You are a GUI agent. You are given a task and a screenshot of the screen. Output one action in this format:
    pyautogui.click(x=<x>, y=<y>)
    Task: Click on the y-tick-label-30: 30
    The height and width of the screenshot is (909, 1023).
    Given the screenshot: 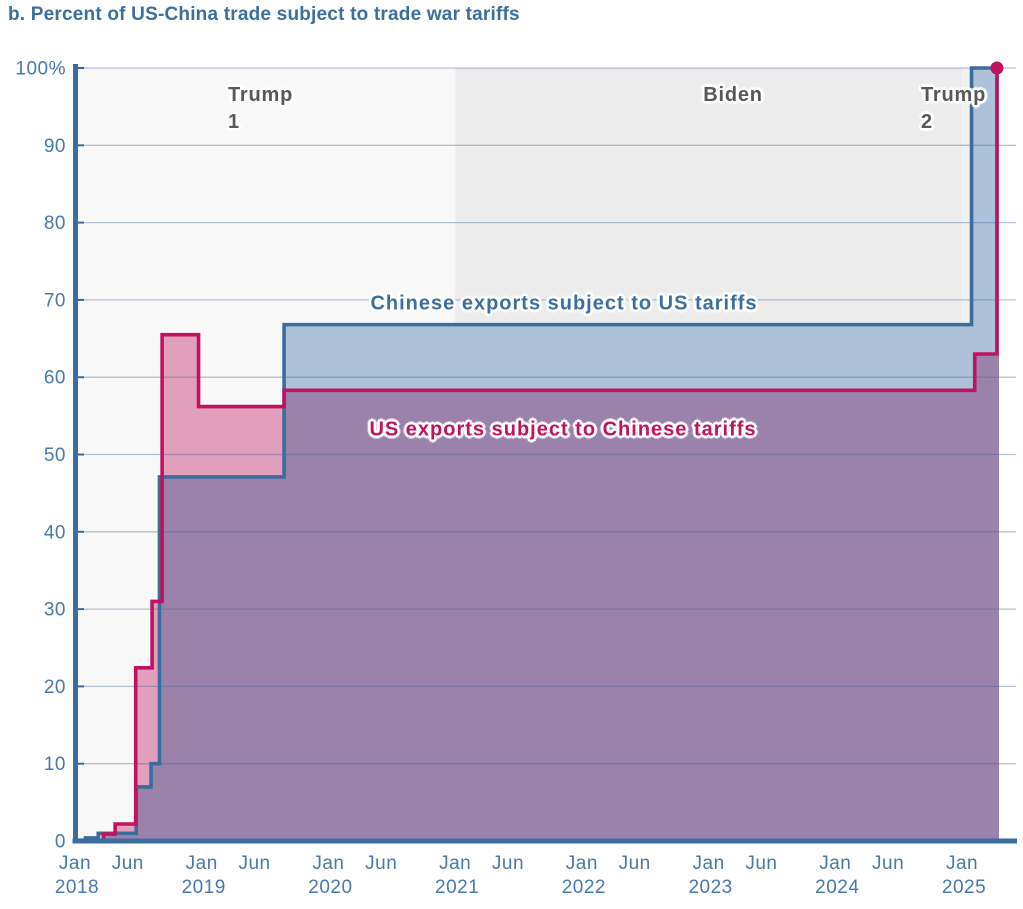 What is the action you would take?
    pyautogui.click(x=55, y=610)
    